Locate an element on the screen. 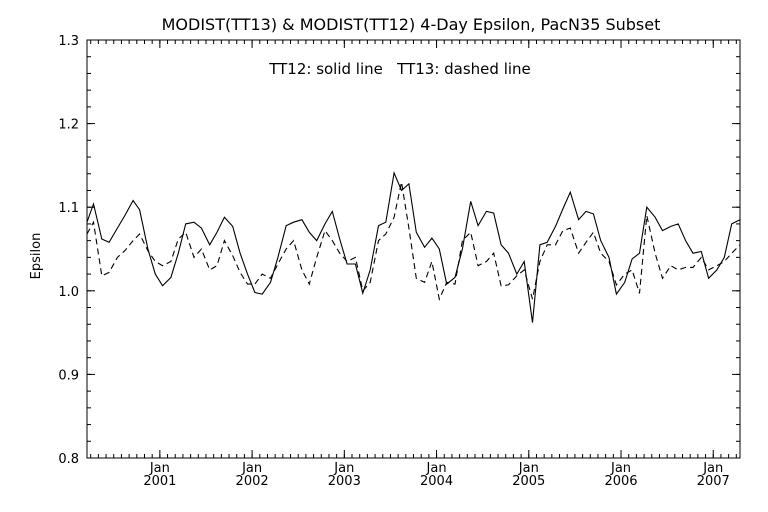 The width and height of the screenshot is (768, 512). y-tick-label: 1.0 is located at coordinates (68, 292).